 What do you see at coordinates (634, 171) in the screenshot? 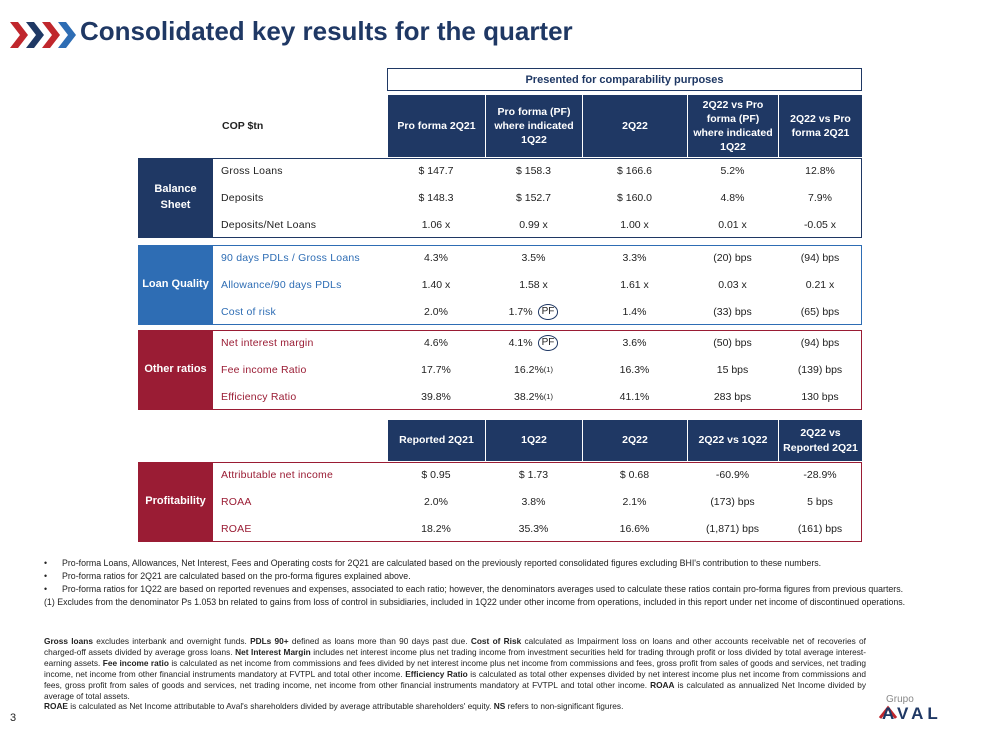
I see `cell: $ 166.6` at bounding box center [634, 171].